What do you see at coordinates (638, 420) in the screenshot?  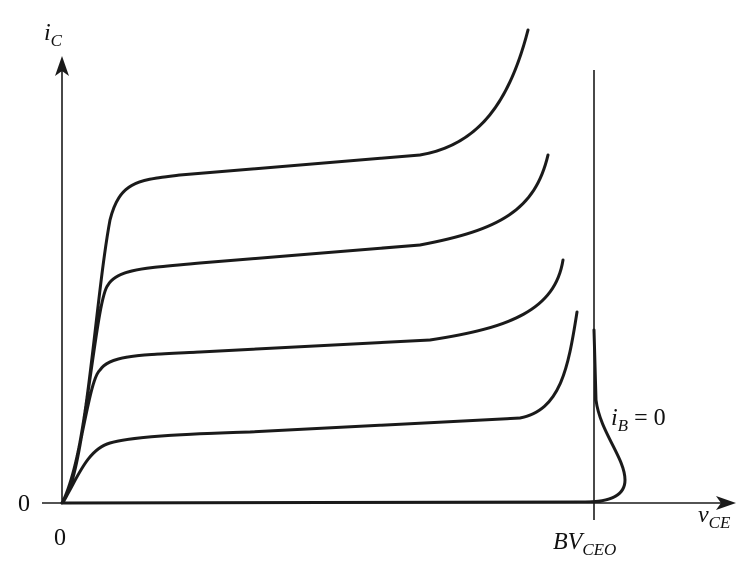 I see `annotation: iB = 0` at bounding box center [638, 420].